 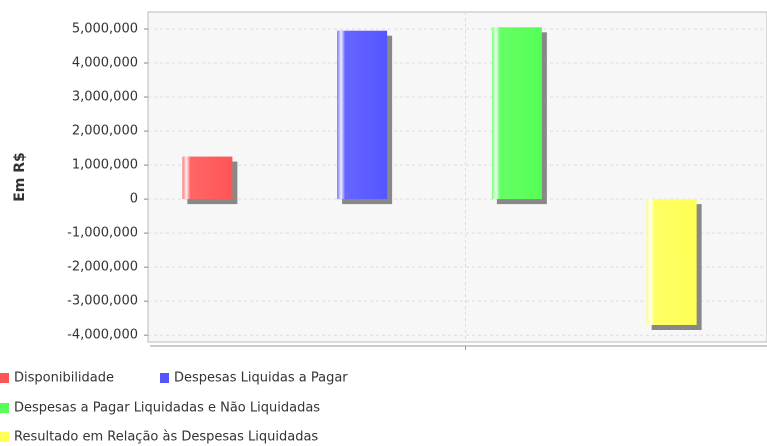 I want to click on y-tick-label: 1,000,000, so click(x=105, y=165).